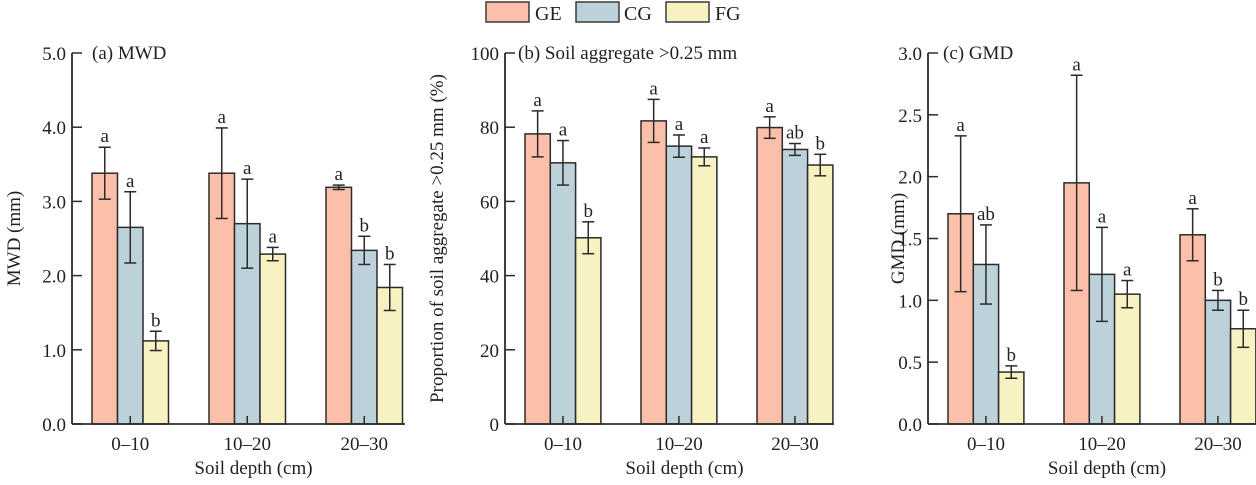 The height and width of the screenshot is (485, 1256). Describe the element at coordinates (130, 275) in the screenshot. I see `bar-group-0-10: a a b` at that location.